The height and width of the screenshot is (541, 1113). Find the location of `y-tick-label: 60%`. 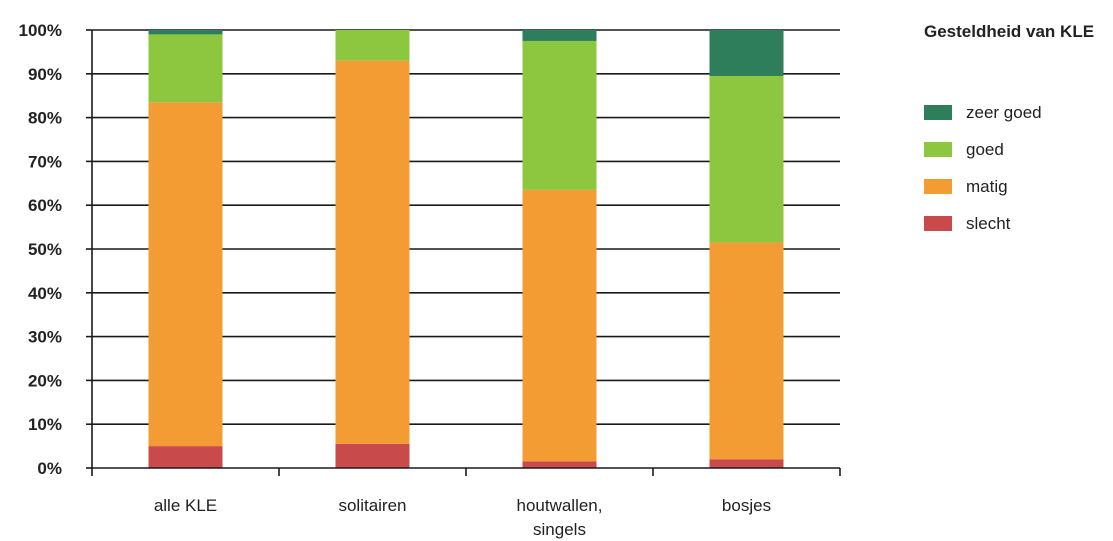

y-tick-label: 60% is located at coordinates (45, 205).